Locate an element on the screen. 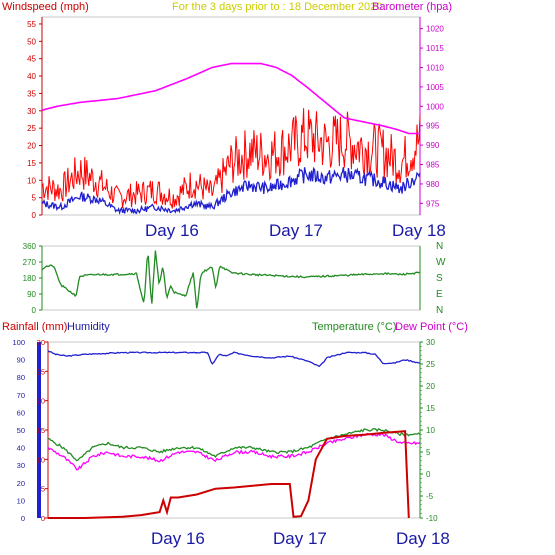  day-label-17-bottom: Day 17 is located at coordinates (300, 538).